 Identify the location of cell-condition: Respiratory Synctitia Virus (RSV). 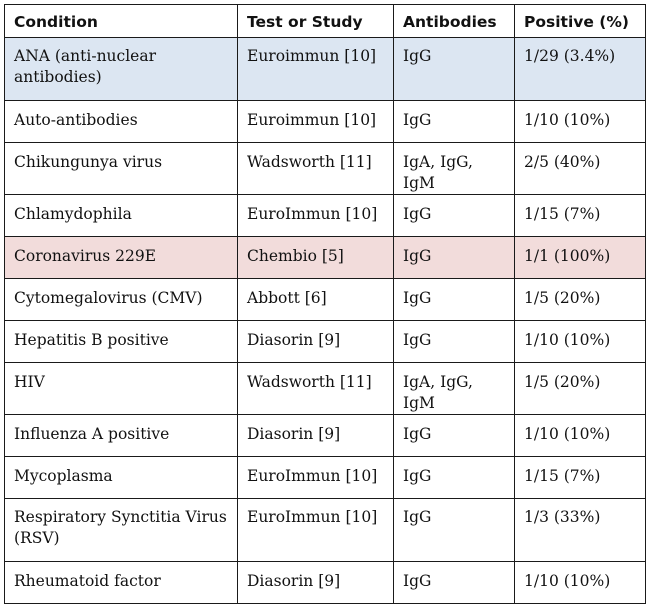
(121, 530).